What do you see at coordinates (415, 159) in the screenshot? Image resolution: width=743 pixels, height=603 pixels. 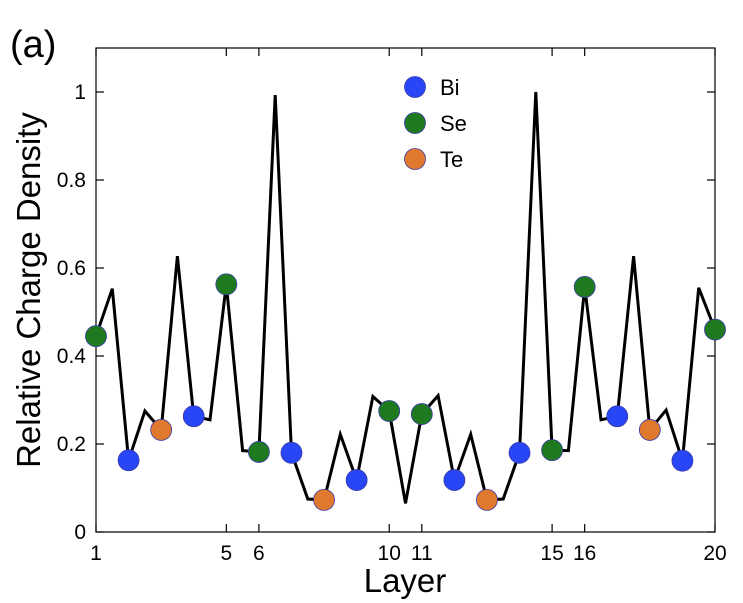 I see `legend-marker-te` at bounding box center [415, 159].